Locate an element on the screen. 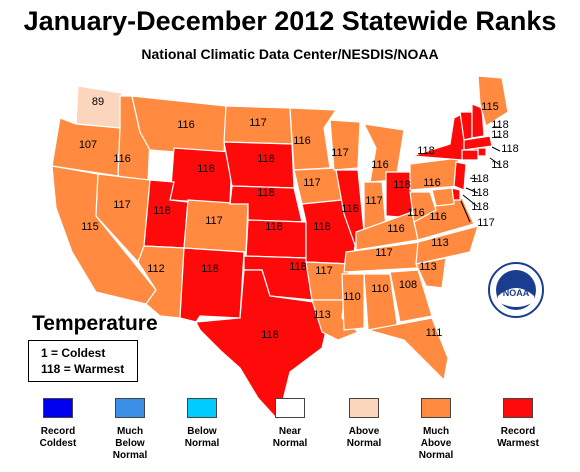 This screenshot has height=472, width=580. noaa-logo-text: NOAA is located at coordinates (516, 293).